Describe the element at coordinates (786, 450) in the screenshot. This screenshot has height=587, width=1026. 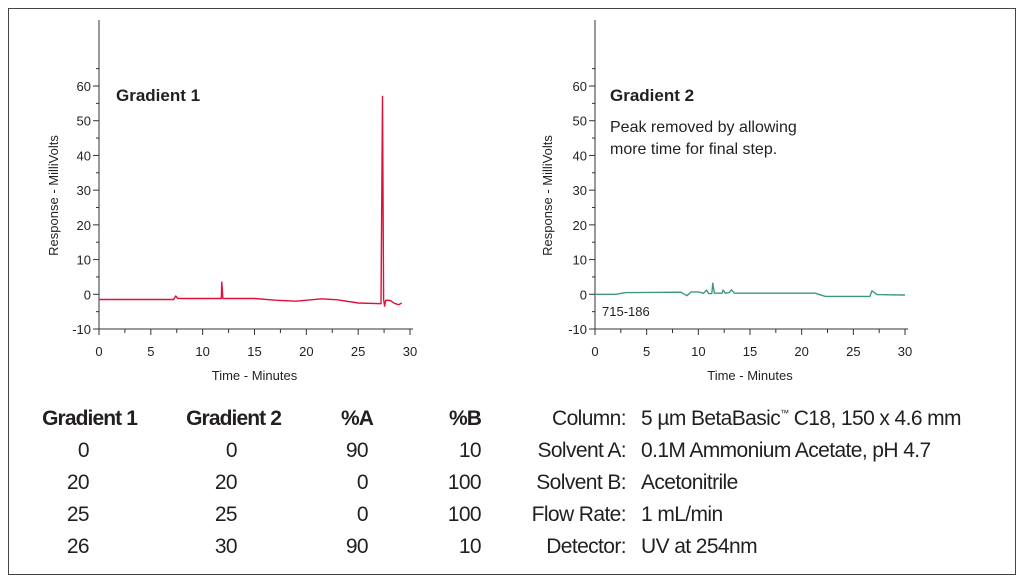
I see `condition-value: 0.1M Ammonium Acetate, pH 4.7` at that location.